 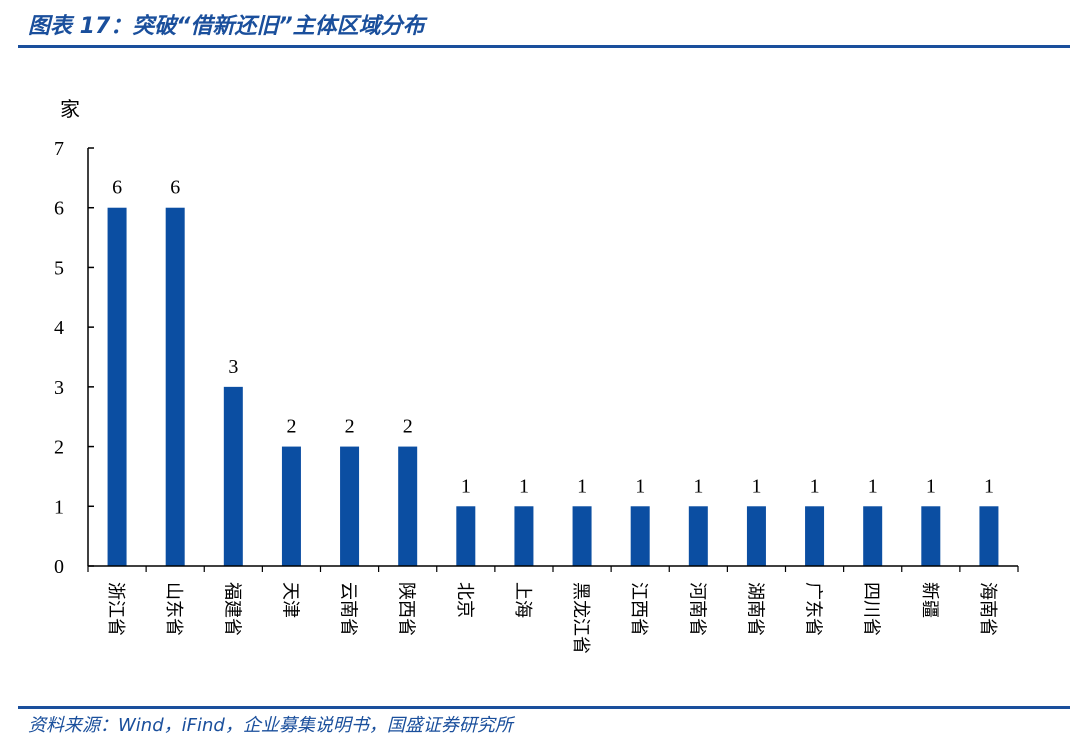 What do you see at coordinates (233, 367) in the screenshot?
I see `data-label: 3` at bounding box center [233, 367].